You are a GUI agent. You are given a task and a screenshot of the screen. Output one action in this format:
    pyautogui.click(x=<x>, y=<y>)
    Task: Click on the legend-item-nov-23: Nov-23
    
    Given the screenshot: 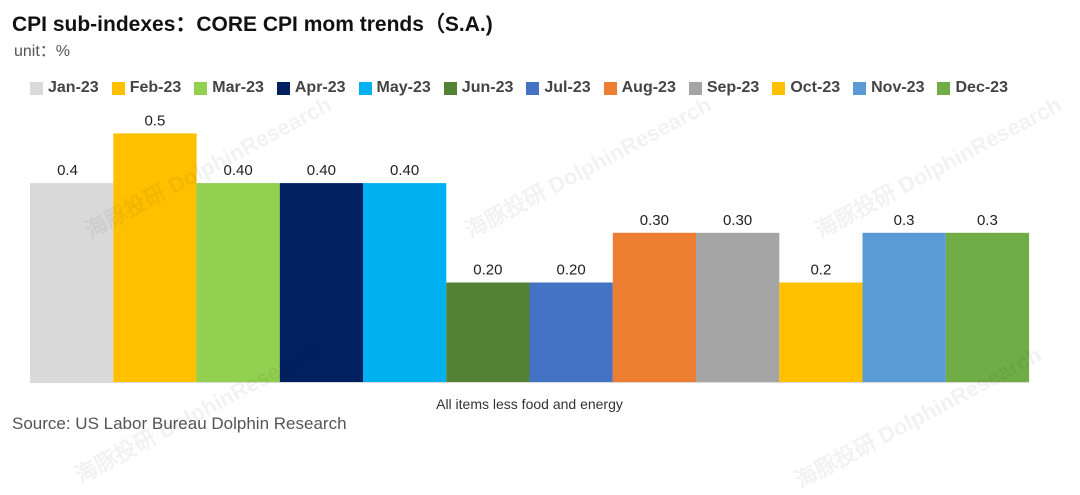 What is the action you would take?
    pyautogui.click(x=888, y=88)
    